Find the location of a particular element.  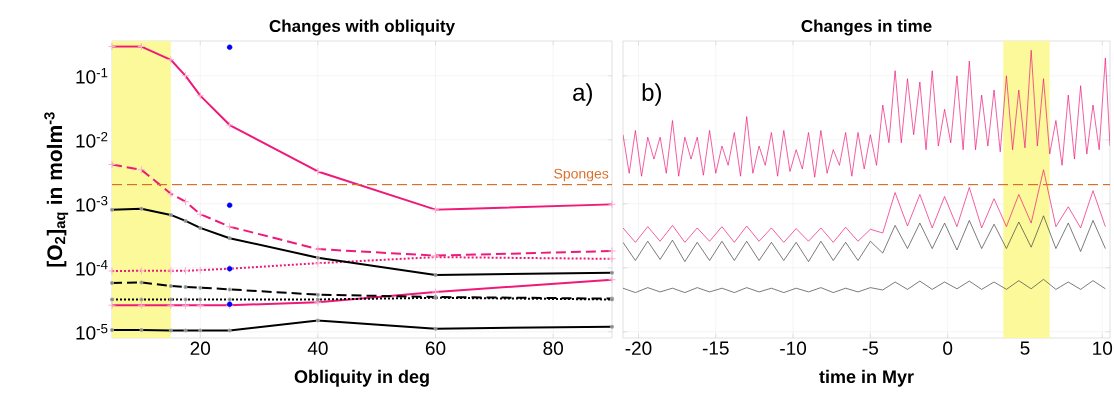

x-tick-label: 80 is located at coordinates (553, 348).